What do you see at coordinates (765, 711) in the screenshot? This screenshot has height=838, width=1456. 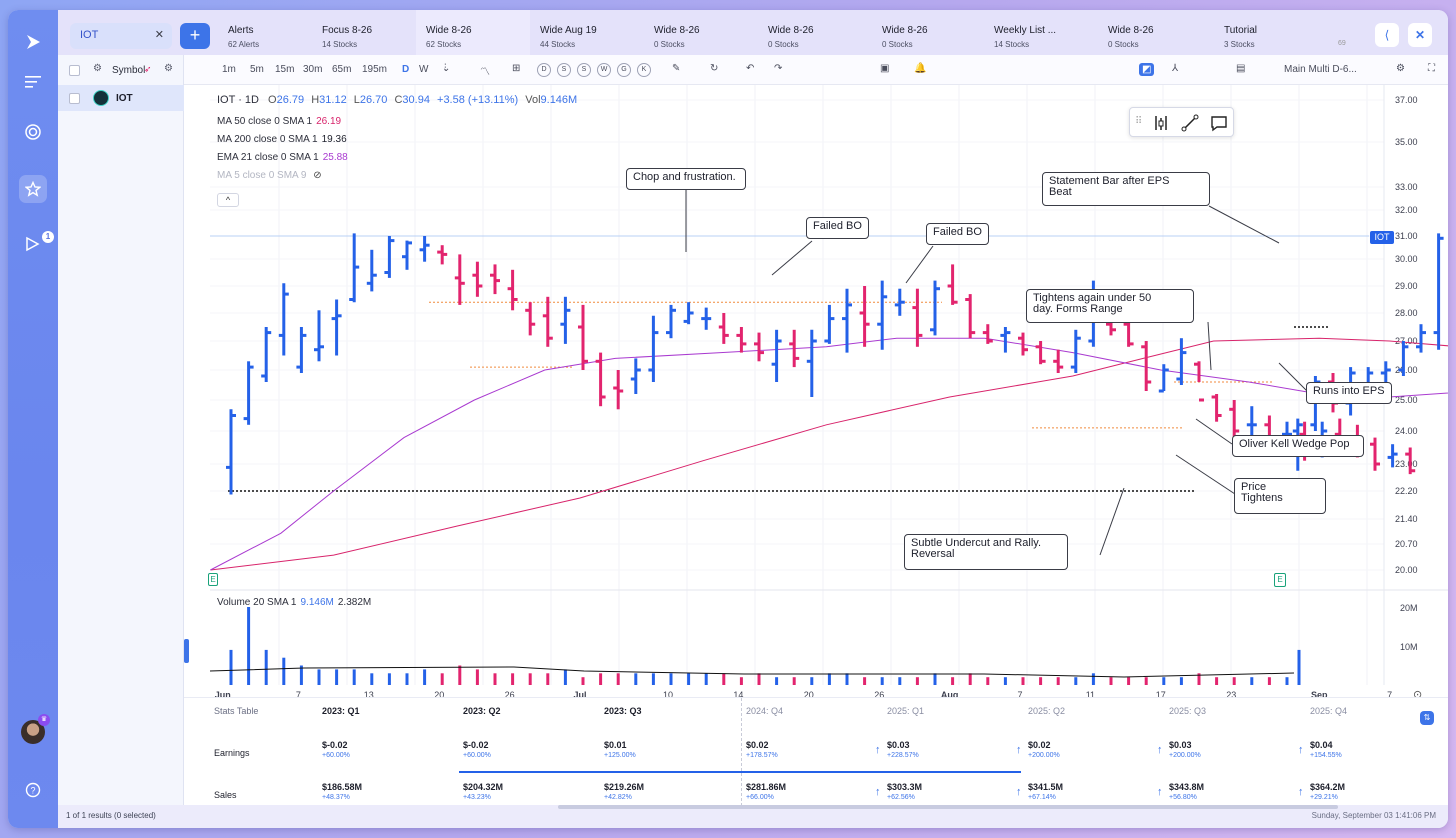 I see `stats-column-header: 2024: Q4` at bounding box center [765, 711].